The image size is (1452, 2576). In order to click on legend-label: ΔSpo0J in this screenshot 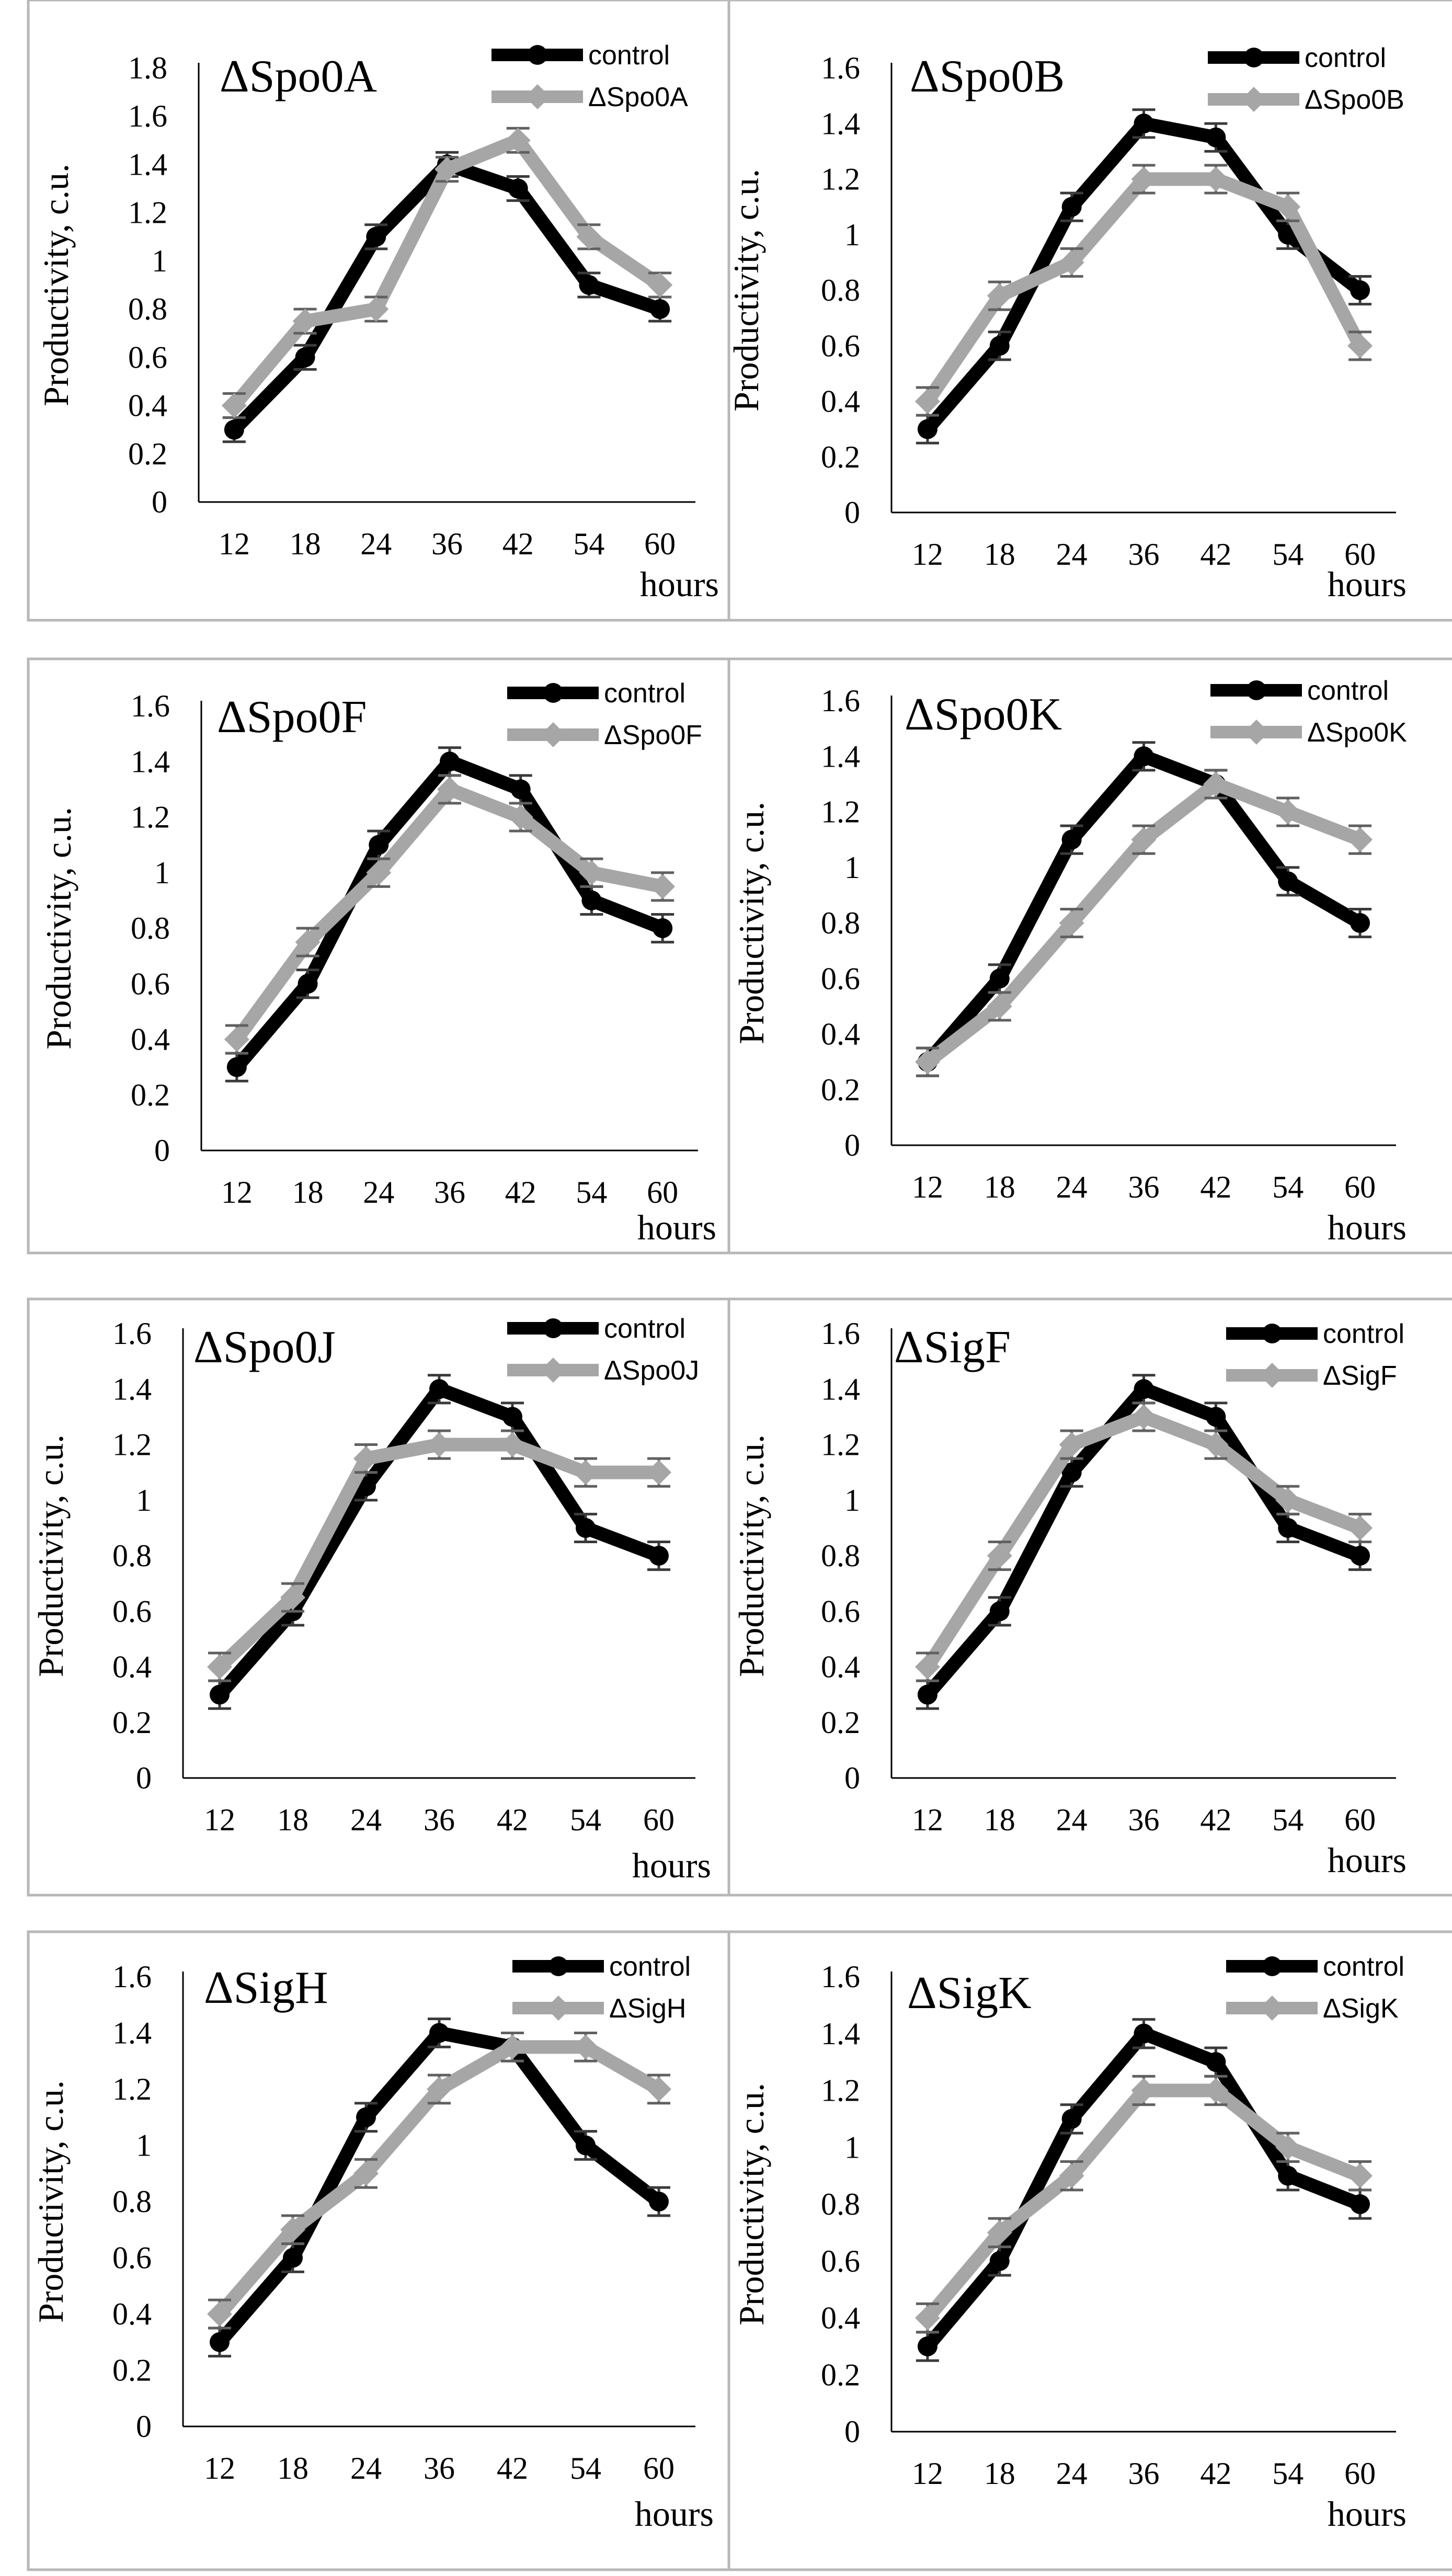, I will do `click(651, 1371)`.